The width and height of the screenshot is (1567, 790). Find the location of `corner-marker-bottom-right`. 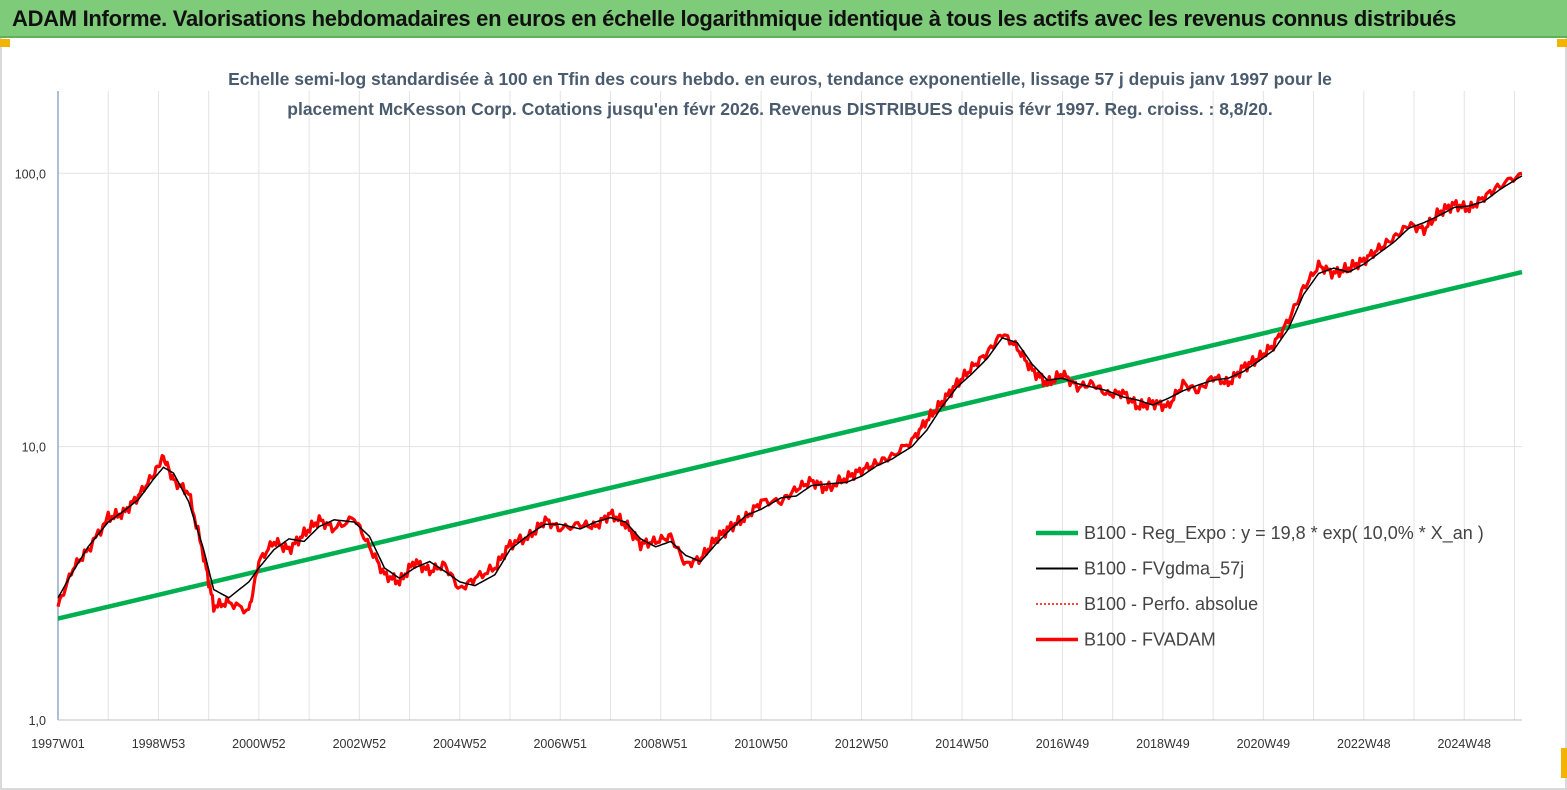

corner-marker-bottom-right is located at coordinates (1564, 763).